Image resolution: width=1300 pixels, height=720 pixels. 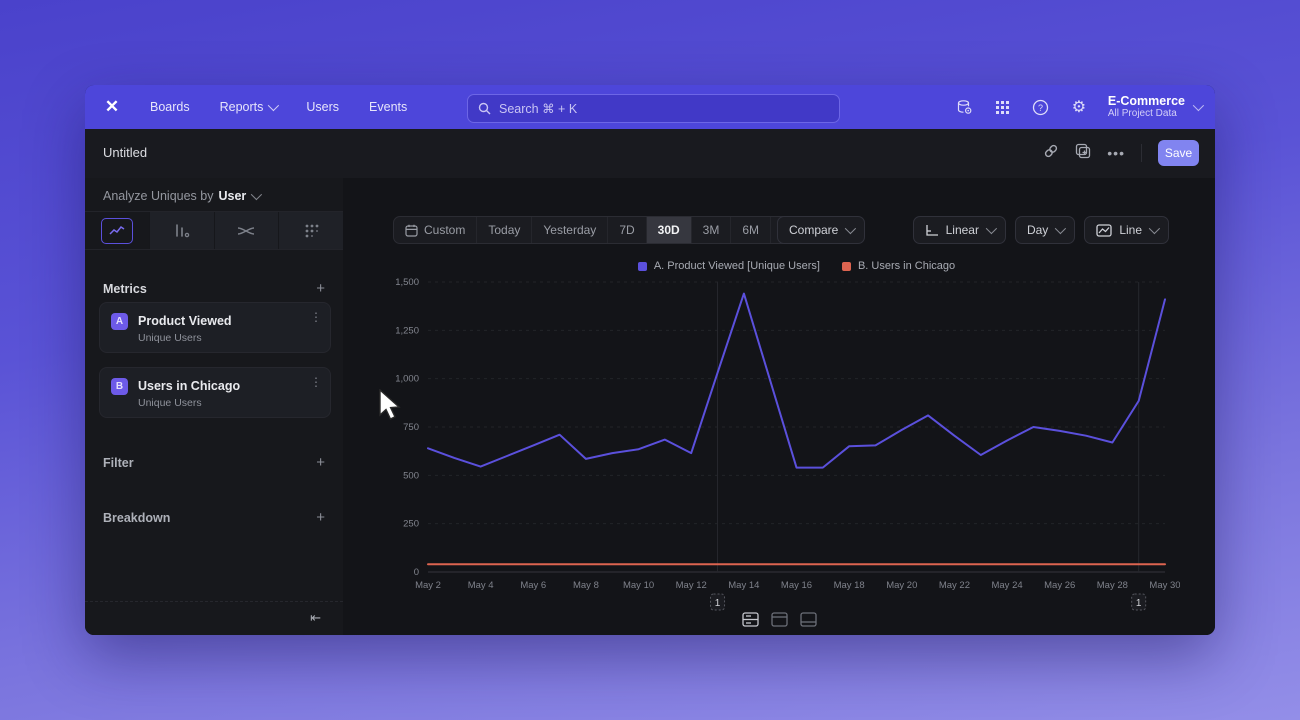 What do you see at coordinates (650, 154) in the screenshot?
I see `report-titlebar: Untitled ••• Save` at bounding box center [650, 154].